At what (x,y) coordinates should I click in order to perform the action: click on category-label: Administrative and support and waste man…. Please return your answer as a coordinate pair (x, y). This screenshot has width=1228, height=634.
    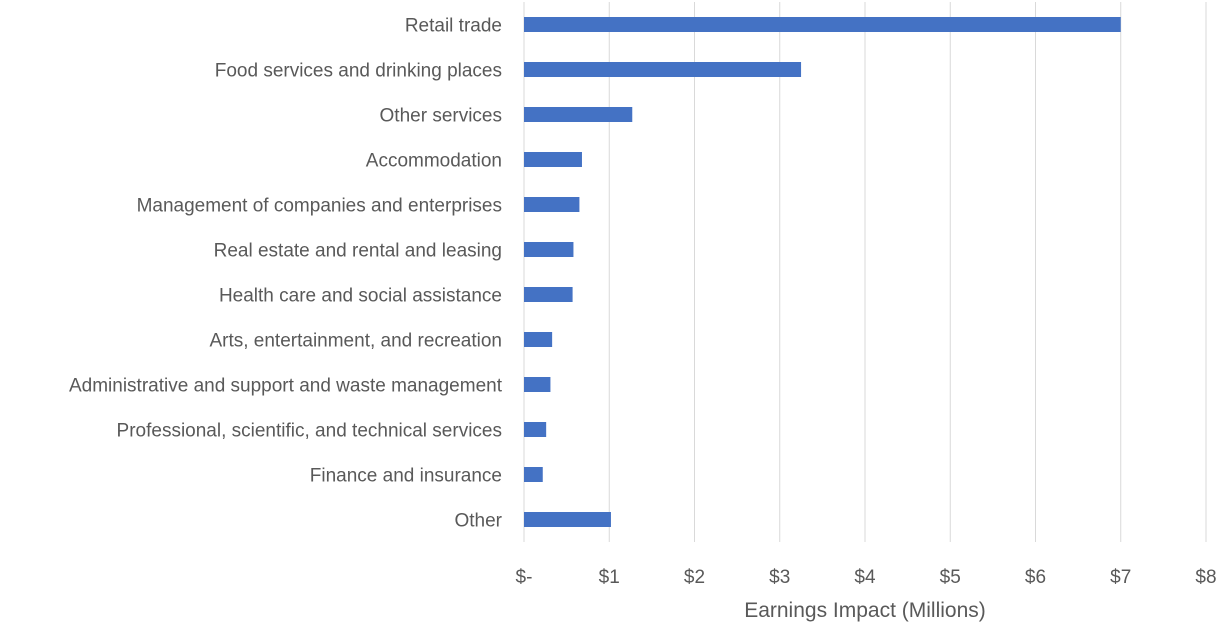
    Looking at the image, I should click on (286, 386).